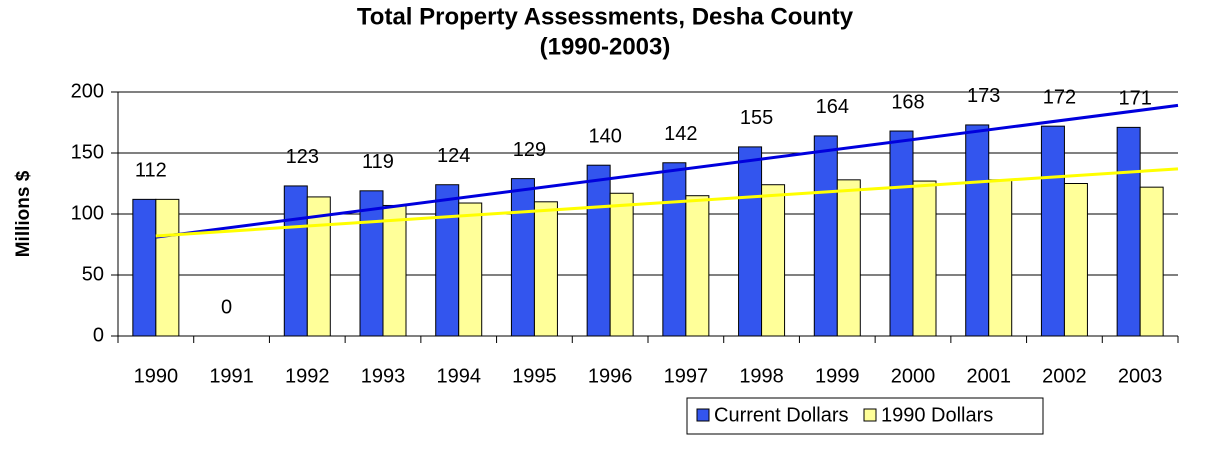 Image resolution: width=1212 pixels, height=450 pixels. Describe the element at coordinates (151, 171) in the screenshot. I see `value-label: 112` at that location.